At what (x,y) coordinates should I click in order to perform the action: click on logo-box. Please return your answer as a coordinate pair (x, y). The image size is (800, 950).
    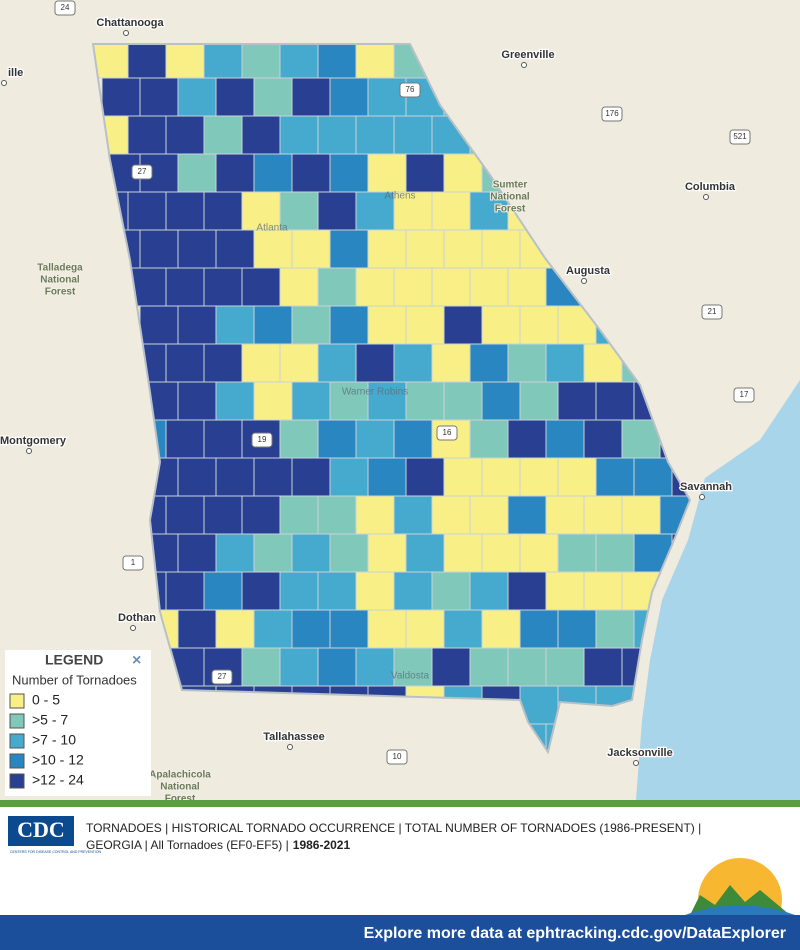
    Looking at the image, I should click on (41, 831).